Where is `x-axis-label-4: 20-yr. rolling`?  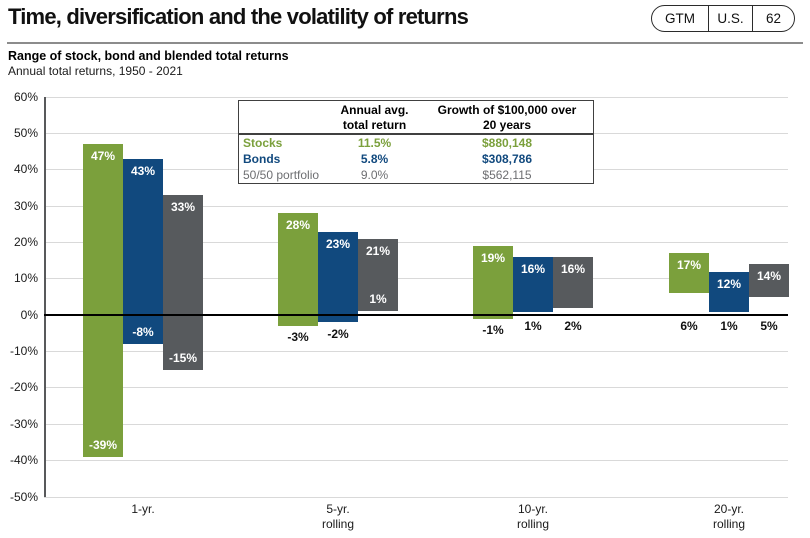 x-axis-label-4: 20-yr. rolling is located at coordinates (729, 517).